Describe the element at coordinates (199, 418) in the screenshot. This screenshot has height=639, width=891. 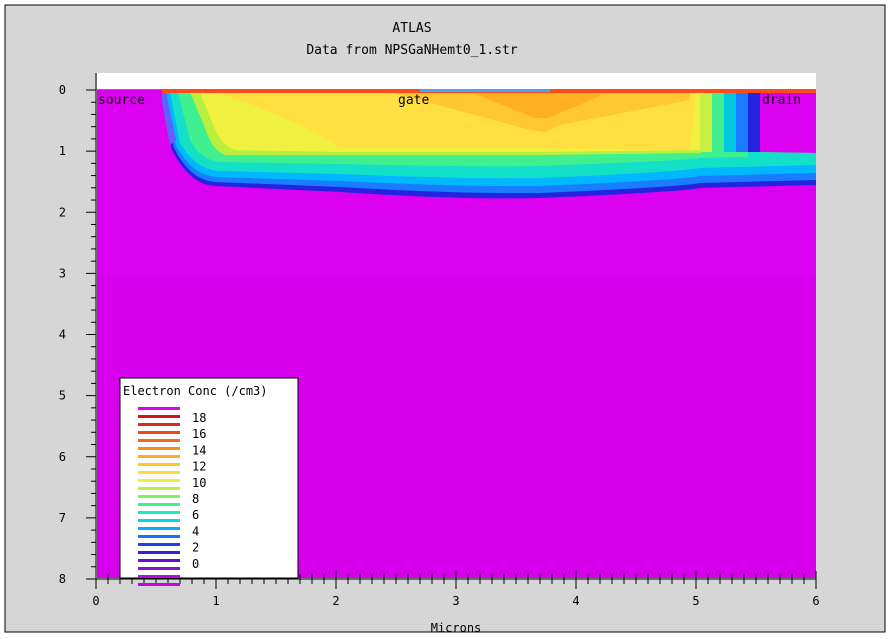
I see `legend-level-label: 18` at that location.